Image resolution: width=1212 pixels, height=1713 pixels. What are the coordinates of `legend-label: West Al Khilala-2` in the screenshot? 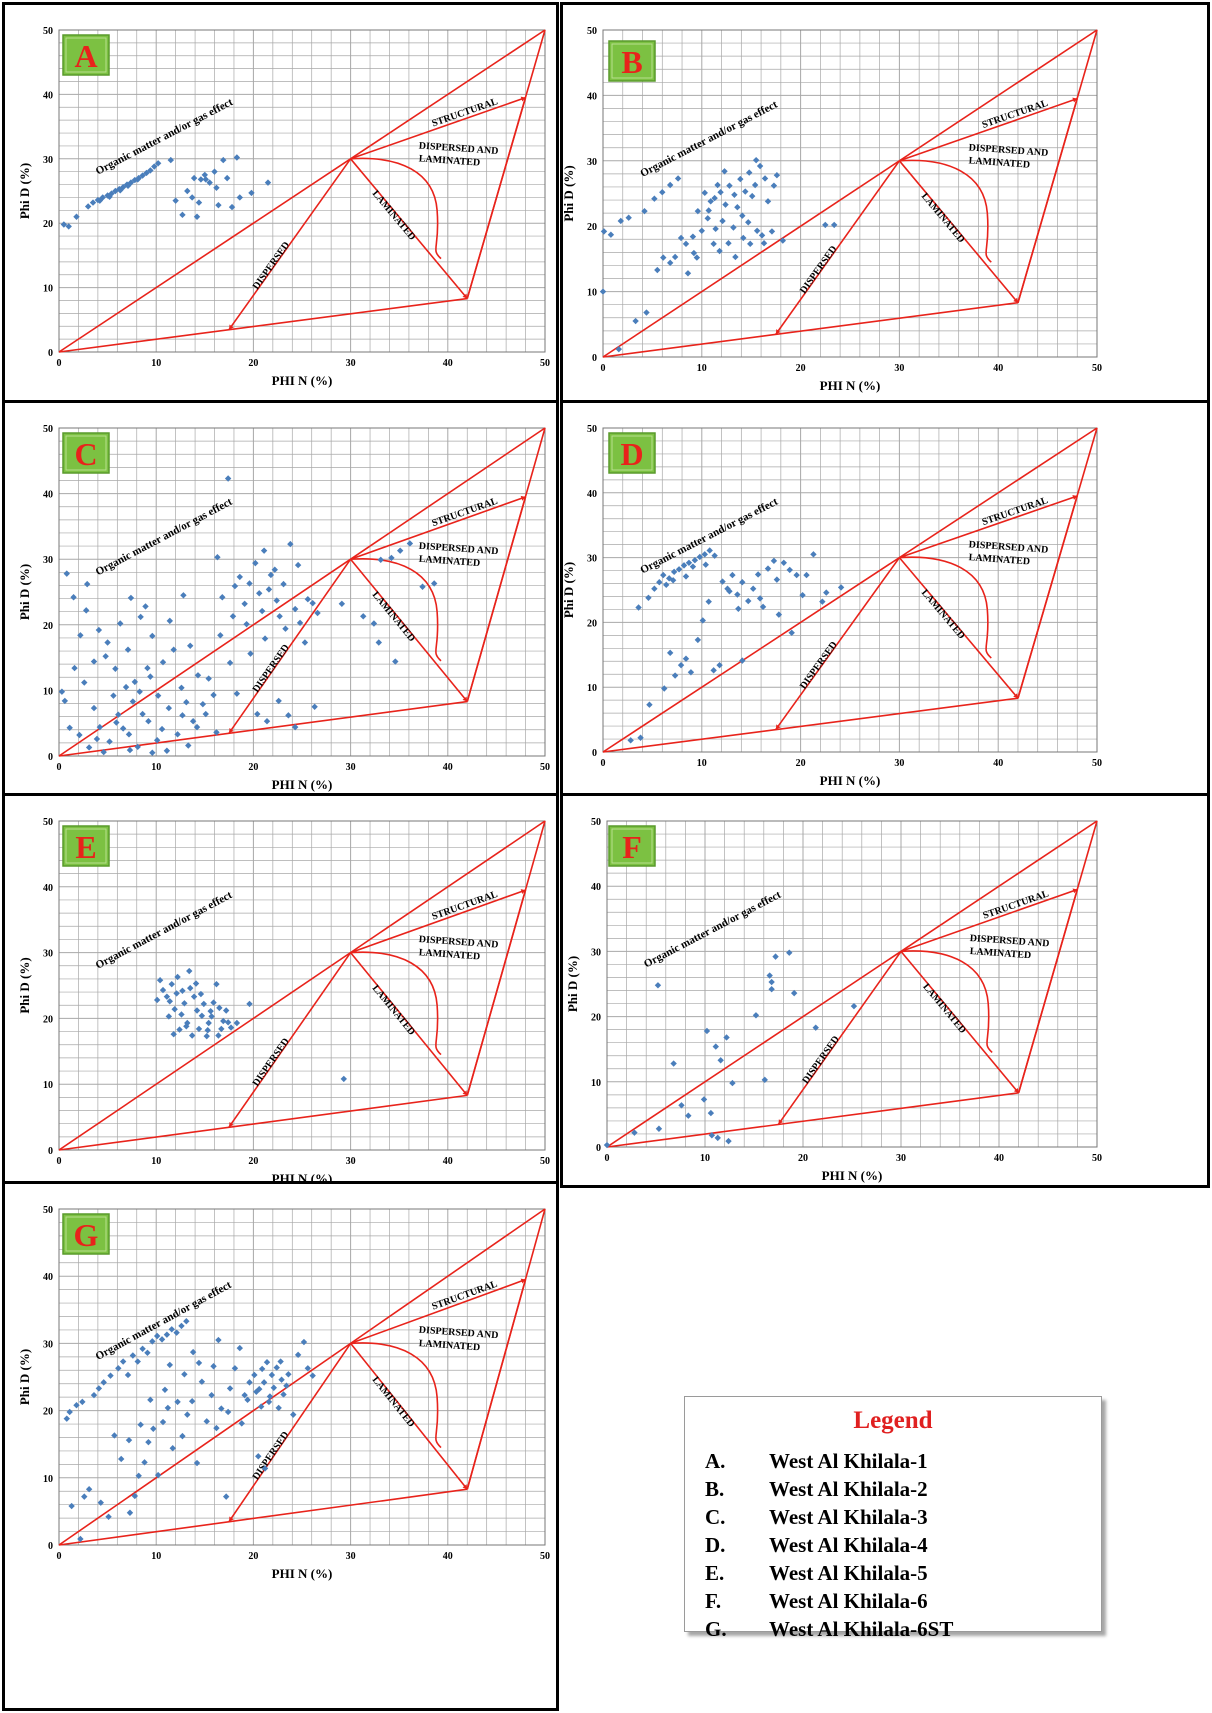 It's located at (848, 1489).